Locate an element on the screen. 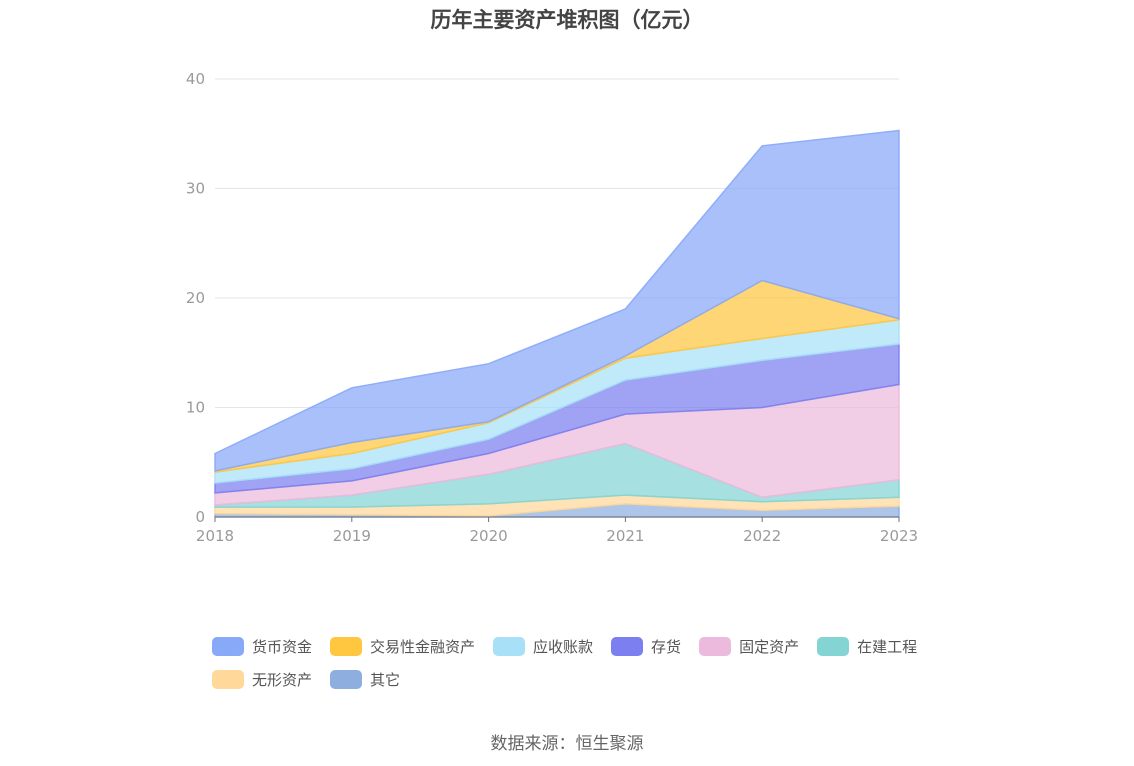 The image size is (1134, 766). legend-item: 货币资金 is located at coordinates (262, 646).